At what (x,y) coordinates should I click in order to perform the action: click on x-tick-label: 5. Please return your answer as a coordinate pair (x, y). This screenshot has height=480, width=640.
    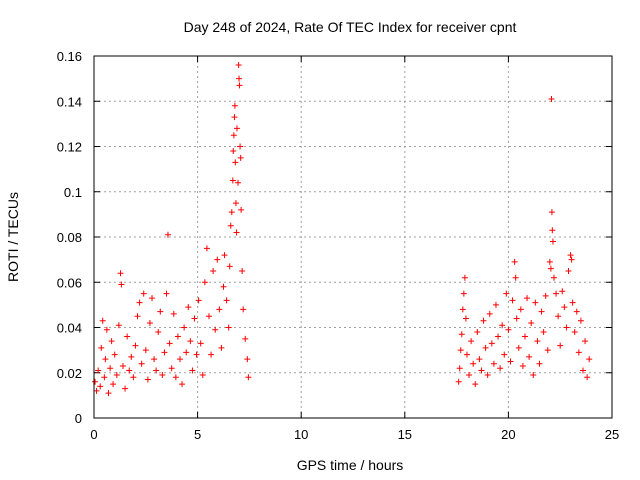
    Looking at the image, I should click on (197, 434).